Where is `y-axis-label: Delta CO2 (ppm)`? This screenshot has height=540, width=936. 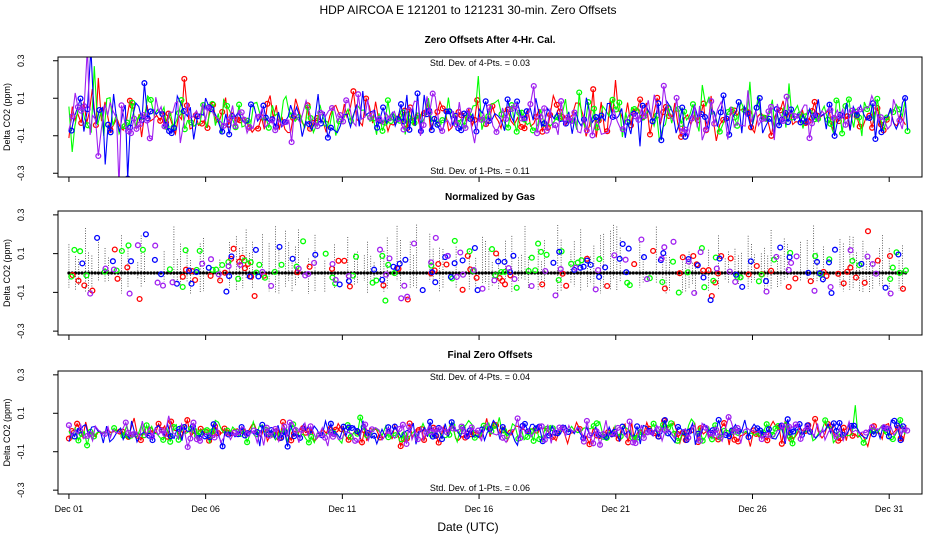
y-axis-label: Delta CO2 (ppm) is located at coordinates (7, 432).